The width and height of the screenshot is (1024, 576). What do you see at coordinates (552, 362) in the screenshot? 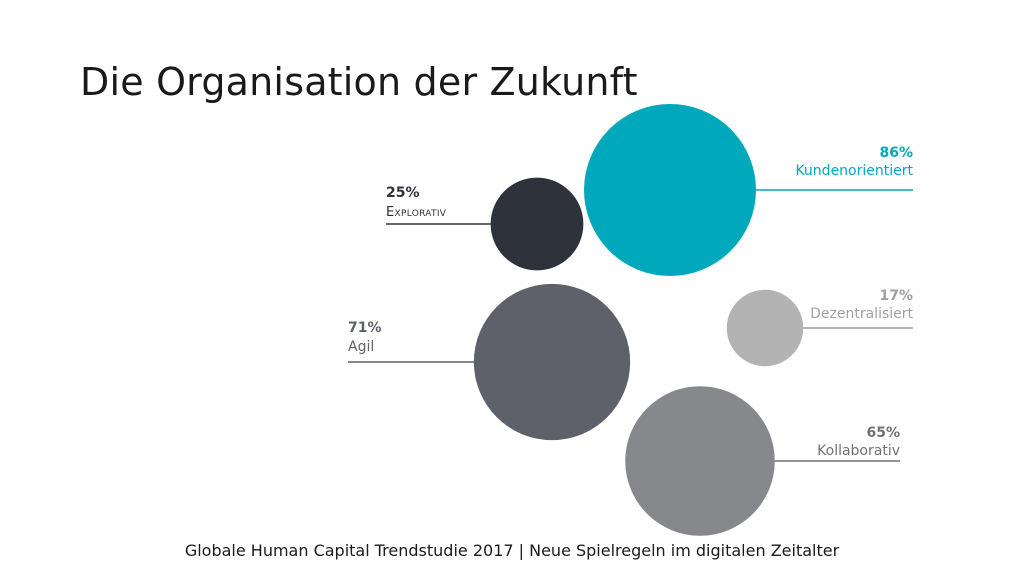
I see `bubble-agil` at bounding box center [552, 362].